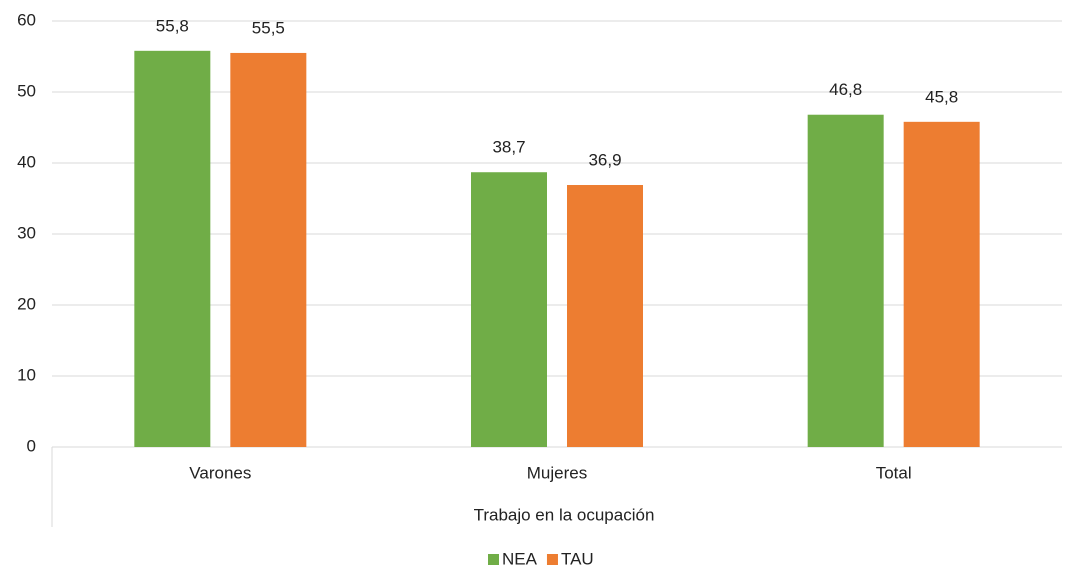 The width and height of the screenshot is (1065, 568). Describe the element at coordinates (520, 558) in the screenshot. I see `legend-label: NEA` at that location.